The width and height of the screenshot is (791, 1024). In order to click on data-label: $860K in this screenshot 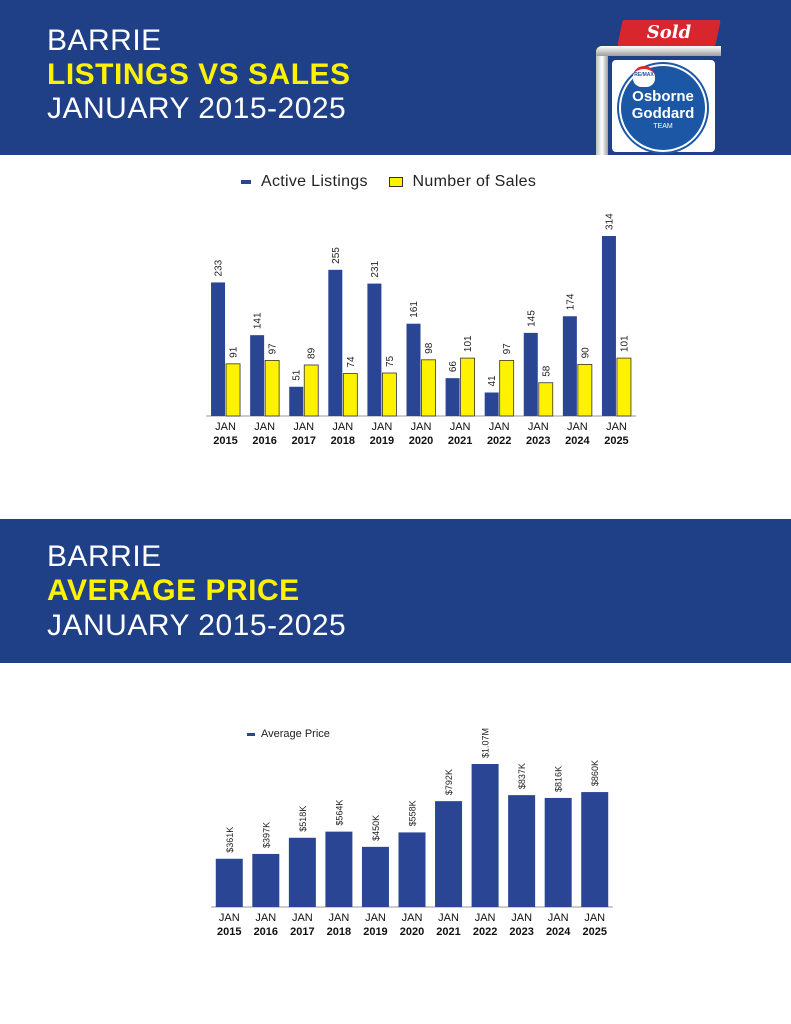, I will do `click(595, 773)`.